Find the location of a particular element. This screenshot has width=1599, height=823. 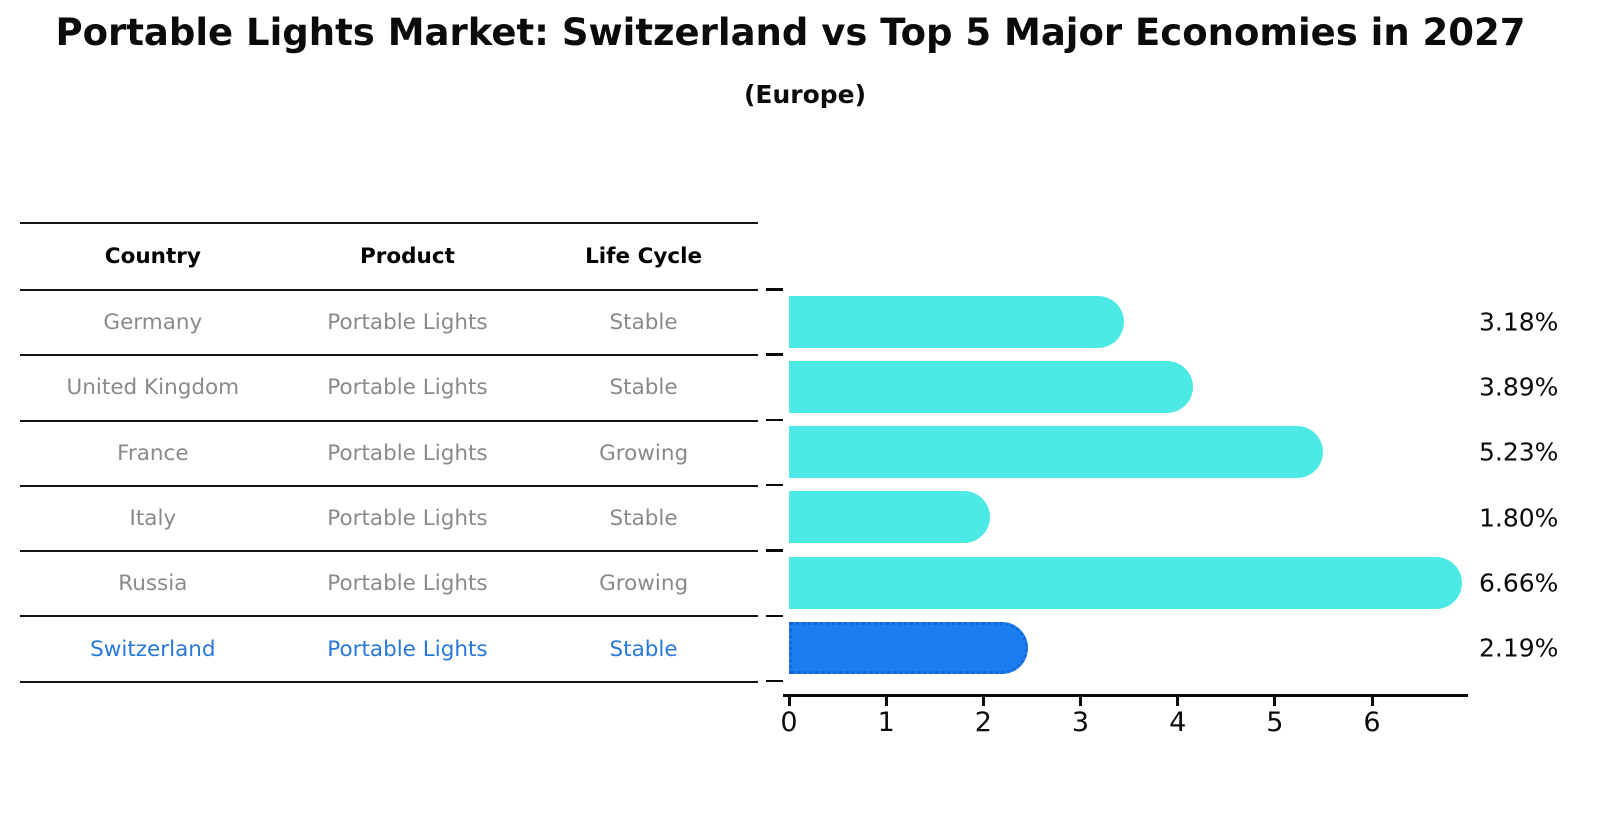

x-axis-line is located at coordinates (1125, 695).